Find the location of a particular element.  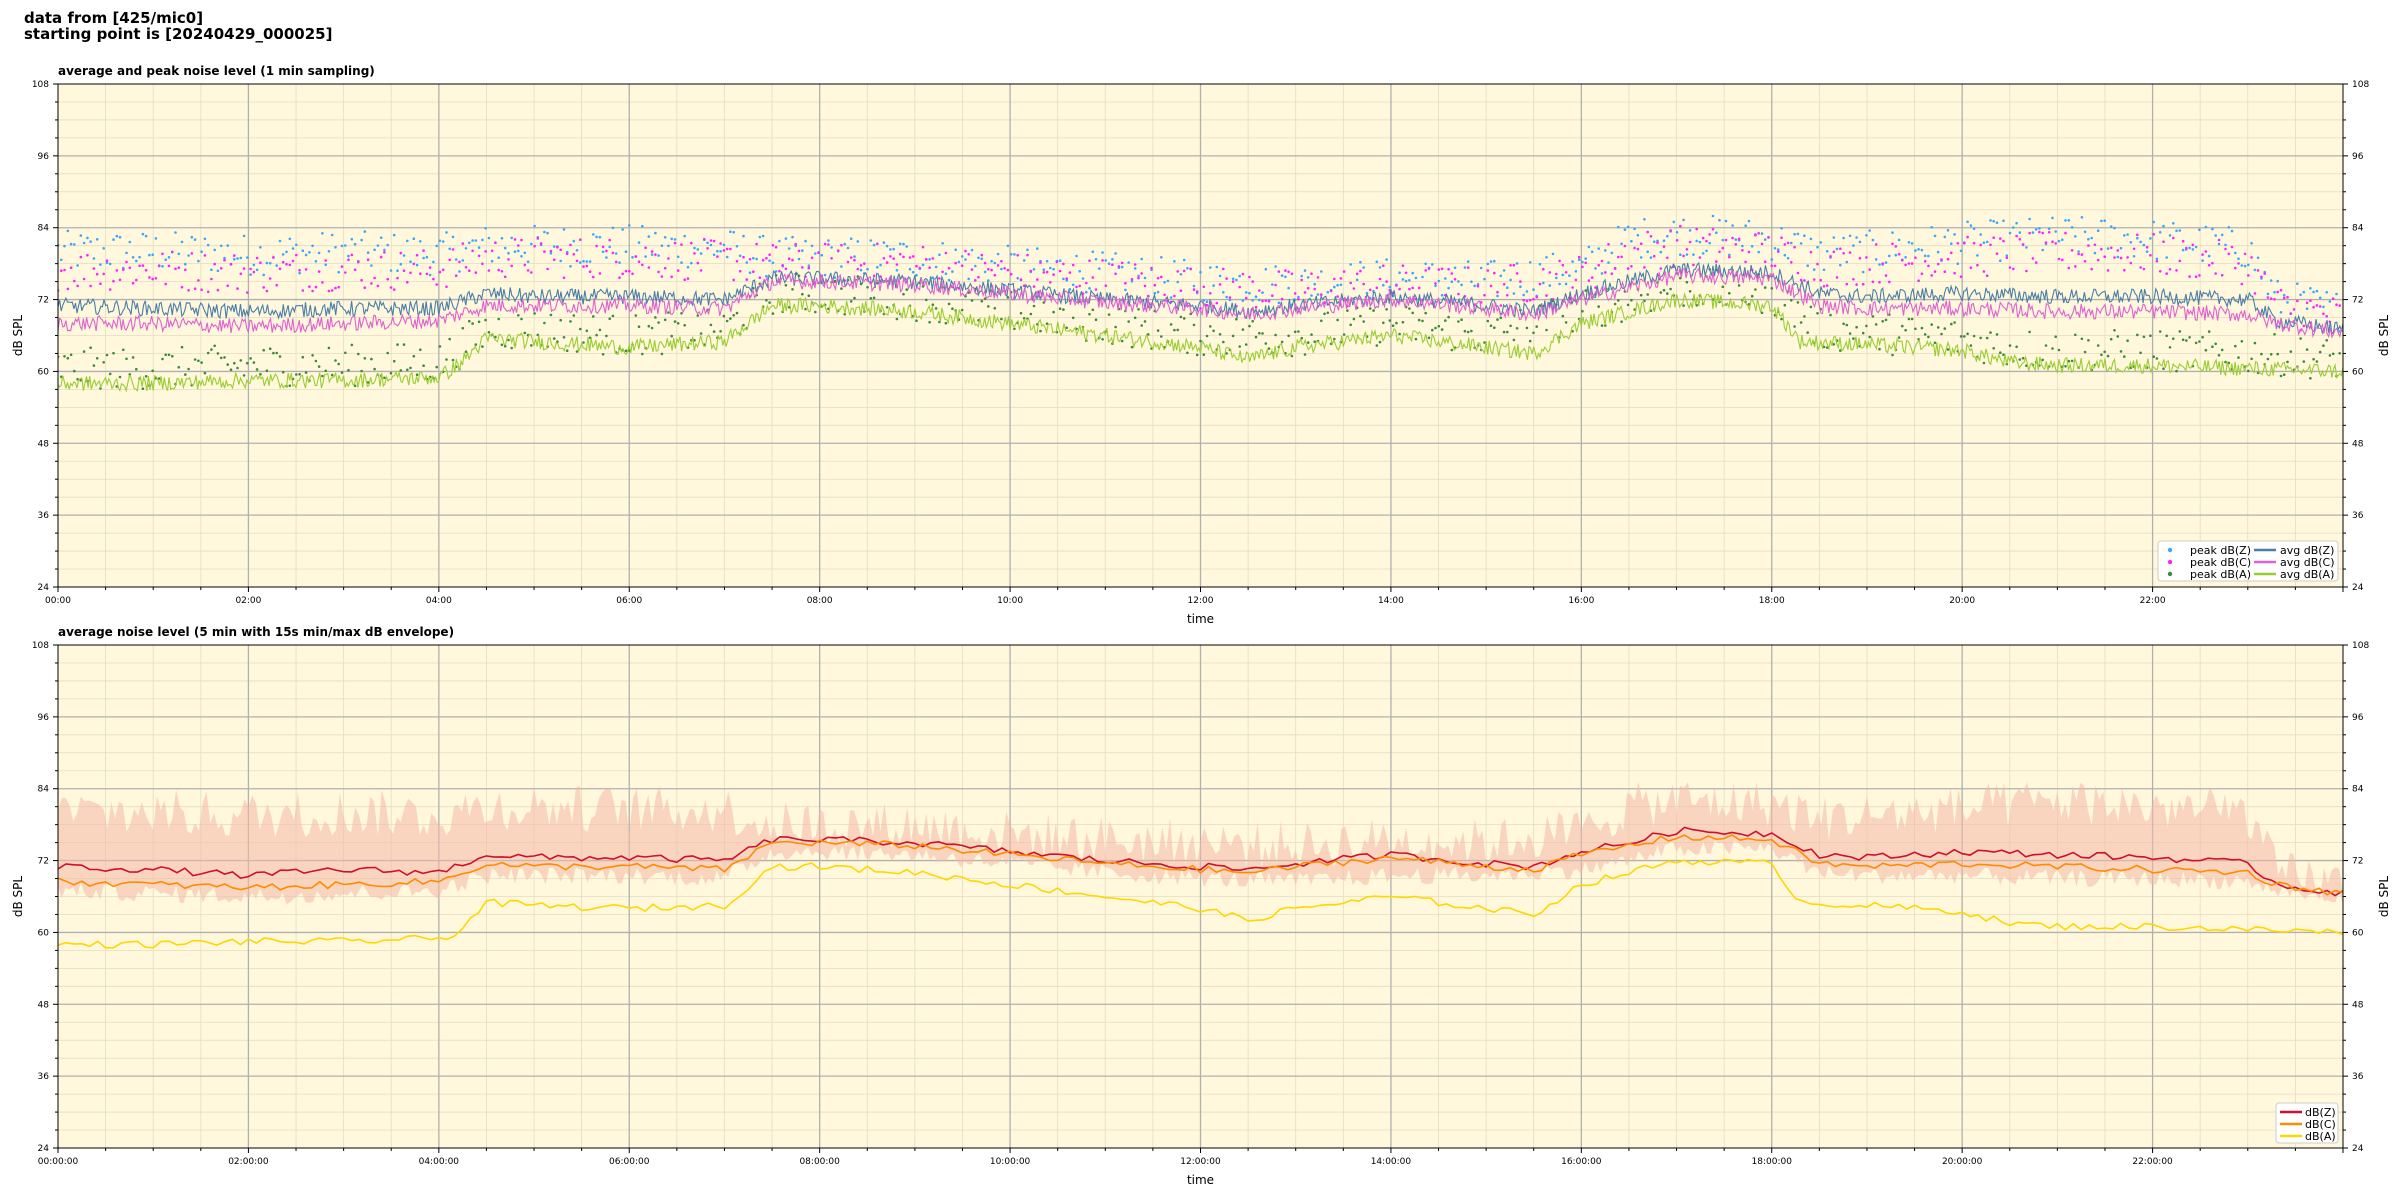

series-layer is located at coordinates (1200, 303).